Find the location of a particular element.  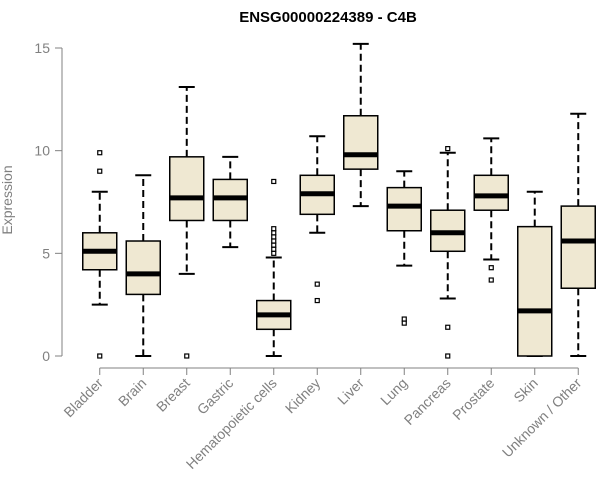

y-tick-label: 5 is located at coordinates (46, 253).